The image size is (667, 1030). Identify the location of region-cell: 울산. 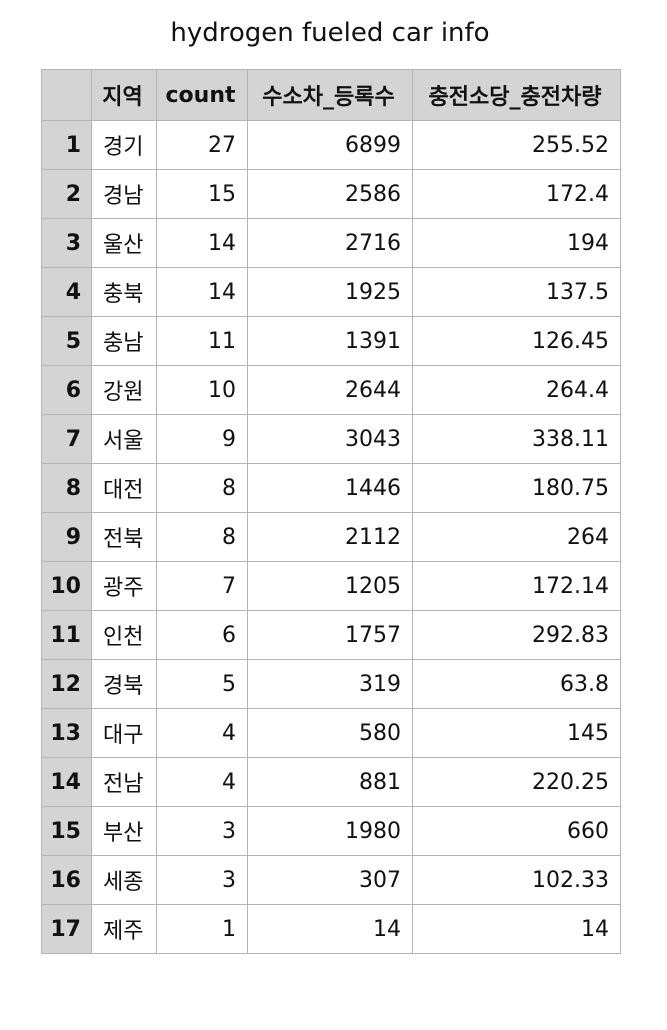
(124, 243).